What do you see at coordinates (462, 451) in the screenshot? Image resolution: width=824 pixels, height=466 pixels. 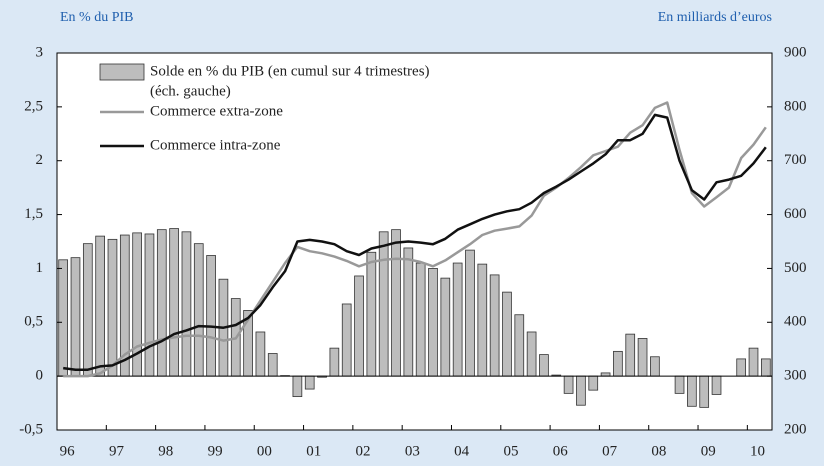 I see `x-tick-label: 04` at bounding box center [462, 451].